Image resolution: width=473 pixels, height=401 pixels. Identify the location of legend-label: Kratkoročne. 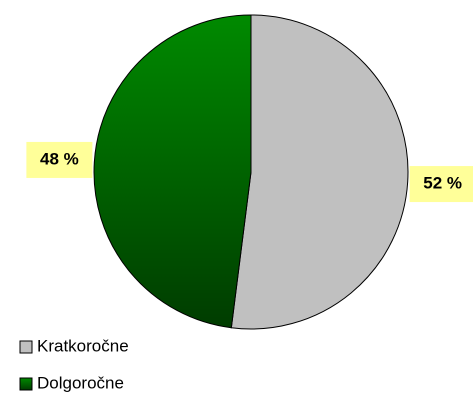
(83, 345).